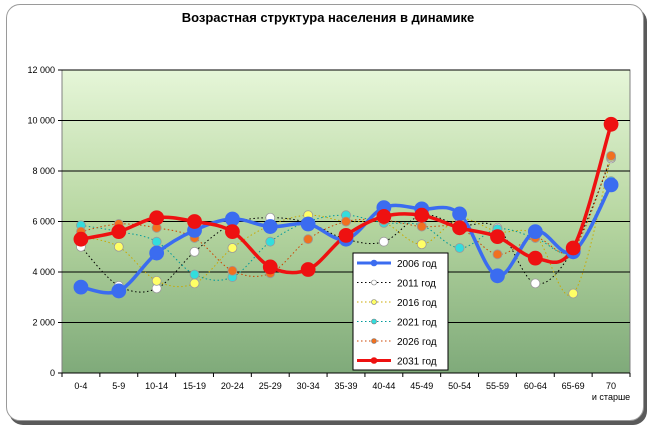 The image size is (656, 431). I want to click on legend-box, so click(400, 311).